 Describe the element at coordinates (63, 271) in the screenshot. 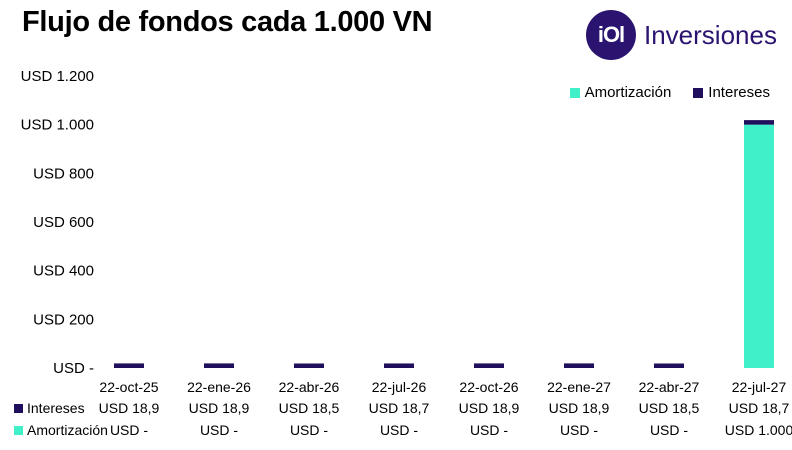

I see `y-tick-label: USD 400` at that location.